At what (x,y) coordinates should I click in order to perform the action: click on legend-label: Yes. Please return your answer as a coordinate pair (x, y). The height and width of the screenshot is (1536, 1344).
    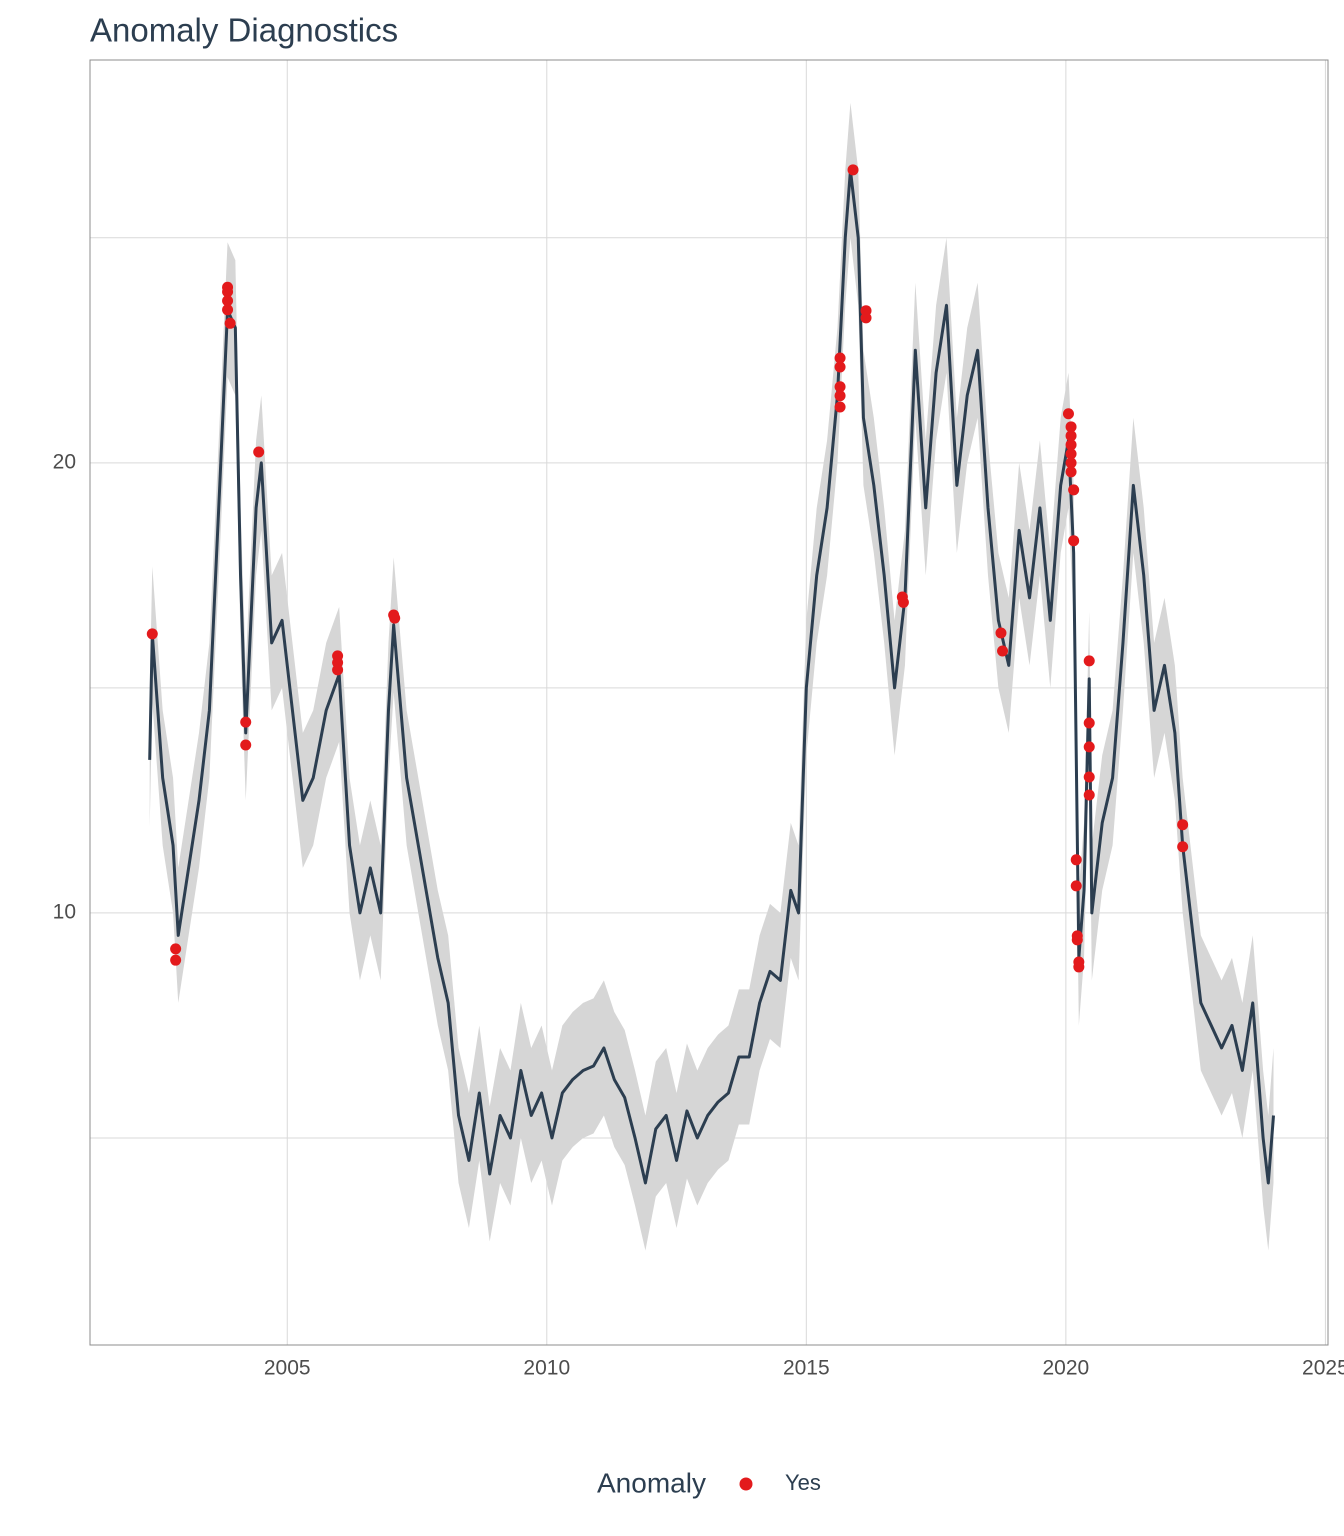
    Looking at the image, I should click on (803, 1482).